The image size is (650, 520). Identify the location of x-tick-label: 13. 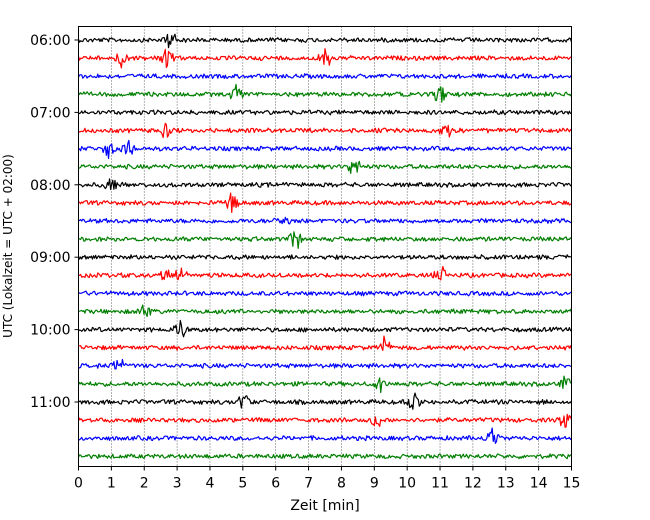
(506, 484).